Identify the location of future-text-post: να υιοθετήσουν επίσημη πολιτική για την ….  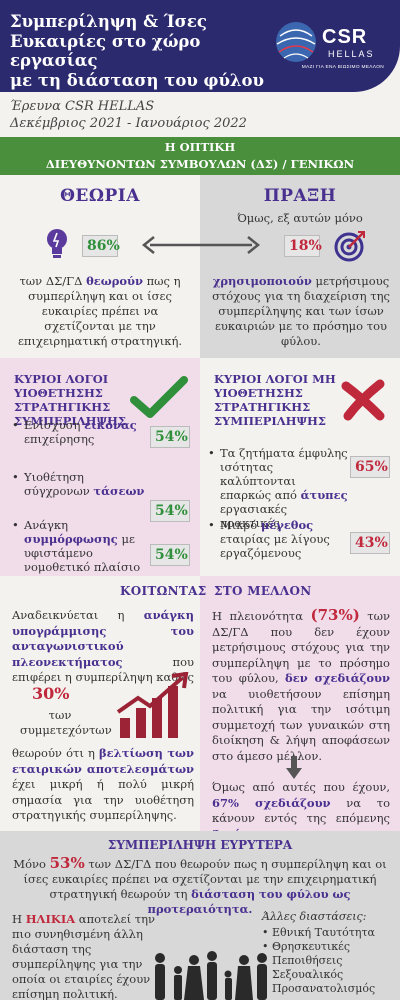
(301, 724).